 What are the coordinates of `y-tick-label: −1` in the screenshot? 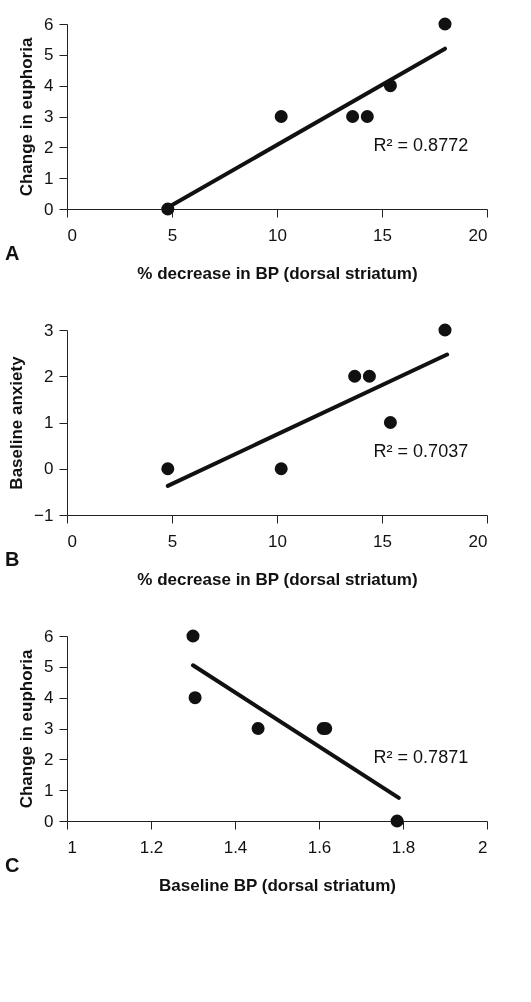 It's located at (44, 515).